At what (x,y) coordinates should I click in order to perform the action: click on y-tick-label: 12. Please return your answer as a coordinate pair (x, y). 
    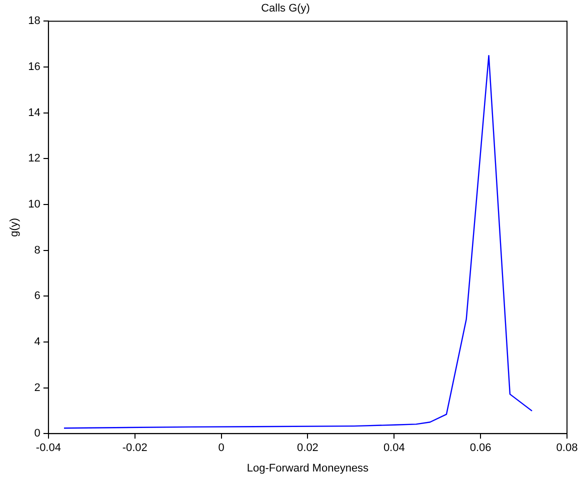
    Looking at the image, I should click on (34, 158).